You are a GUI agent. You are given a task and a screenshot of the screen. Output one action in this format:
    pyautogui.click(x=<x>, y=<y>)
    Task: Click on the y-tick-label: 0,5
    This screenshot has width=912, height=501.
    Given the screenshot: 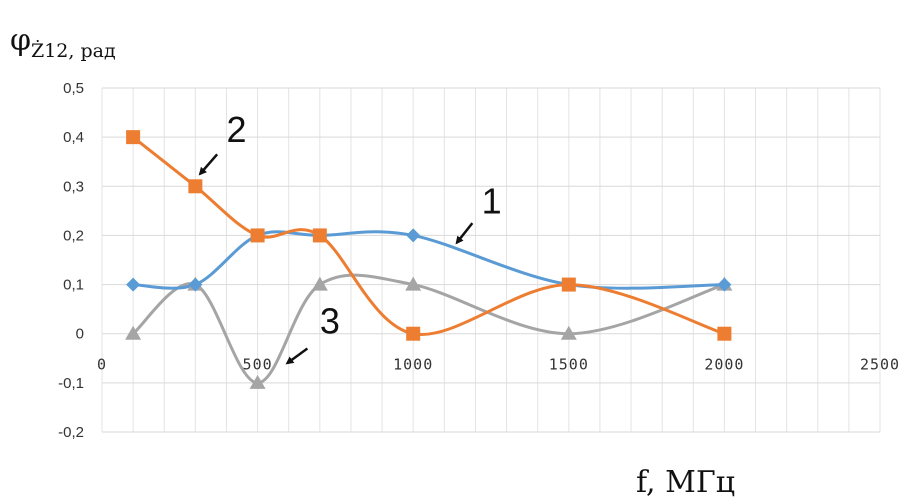 What is the action you would take?
    pyautogui.click(x=73, y=88)
    